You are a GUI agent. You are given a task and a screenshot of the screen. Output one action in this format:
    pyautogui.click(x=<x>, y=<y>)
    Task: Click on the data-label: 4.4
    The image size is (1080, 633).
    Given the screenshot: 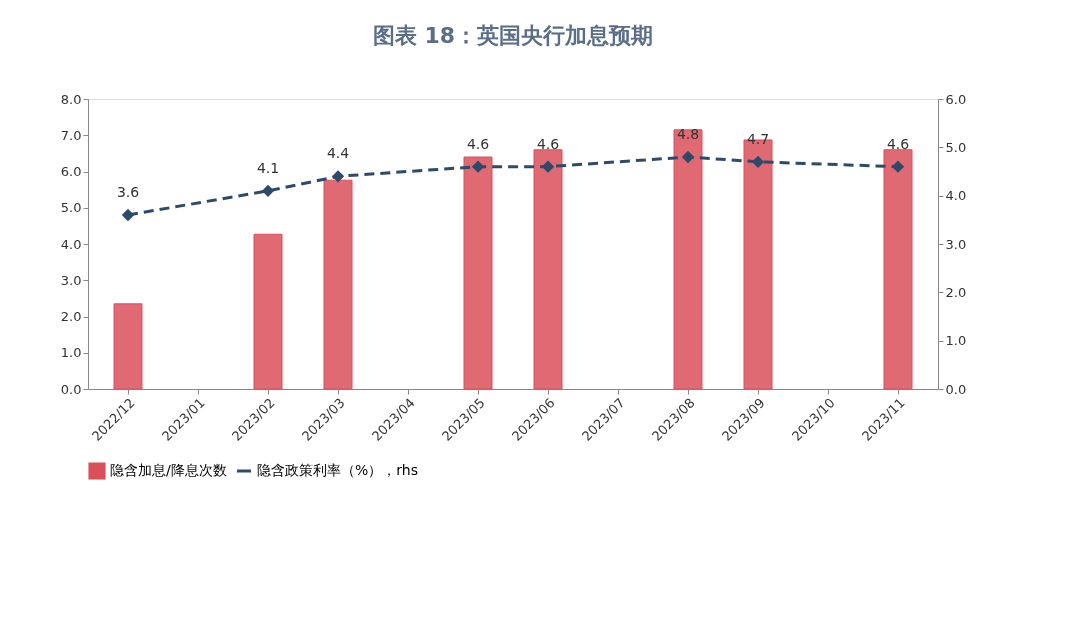 What is the action you would take?
    pyautogui.click(x=338, y=153)
    